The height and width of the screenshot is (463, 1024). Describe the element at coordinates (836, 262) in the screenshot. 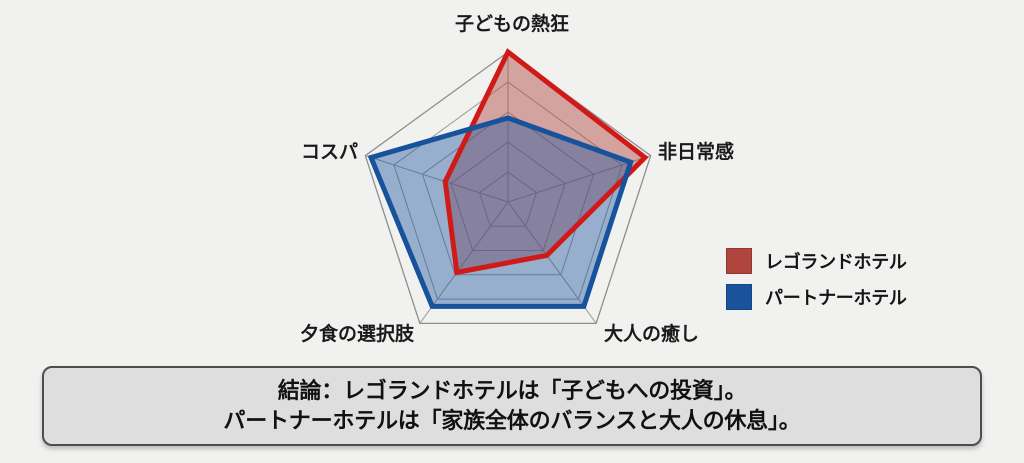

I see `legend-label-legoland-hotel: レゴランドホテル` at that location.